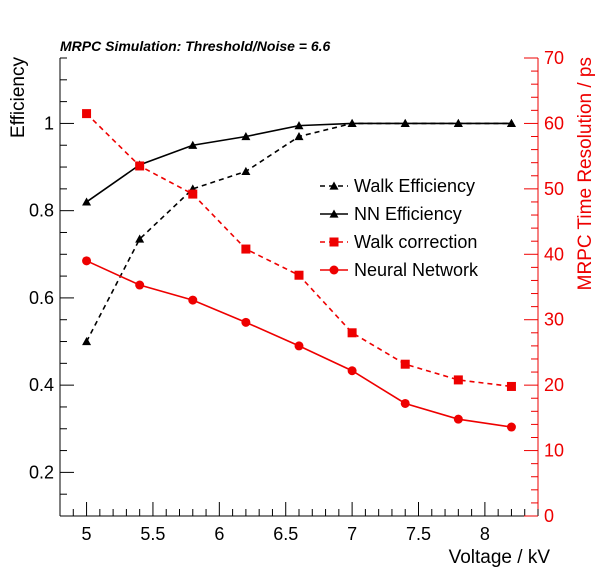  What do you see at coordinates (152, 534) in the screenshot?
I see `x-tick-label: 5.5` at bounding box center [152, 534].